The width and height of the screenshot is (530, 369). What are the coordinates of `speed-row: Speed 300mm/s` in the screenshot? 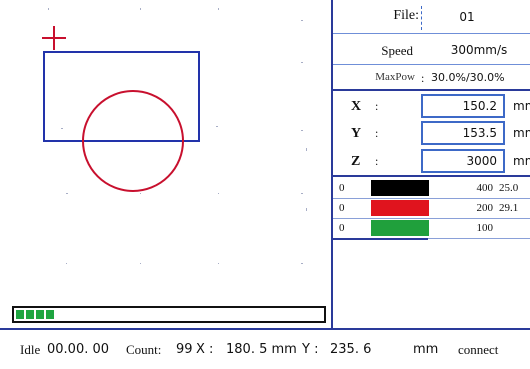 It's located at (431, 49).